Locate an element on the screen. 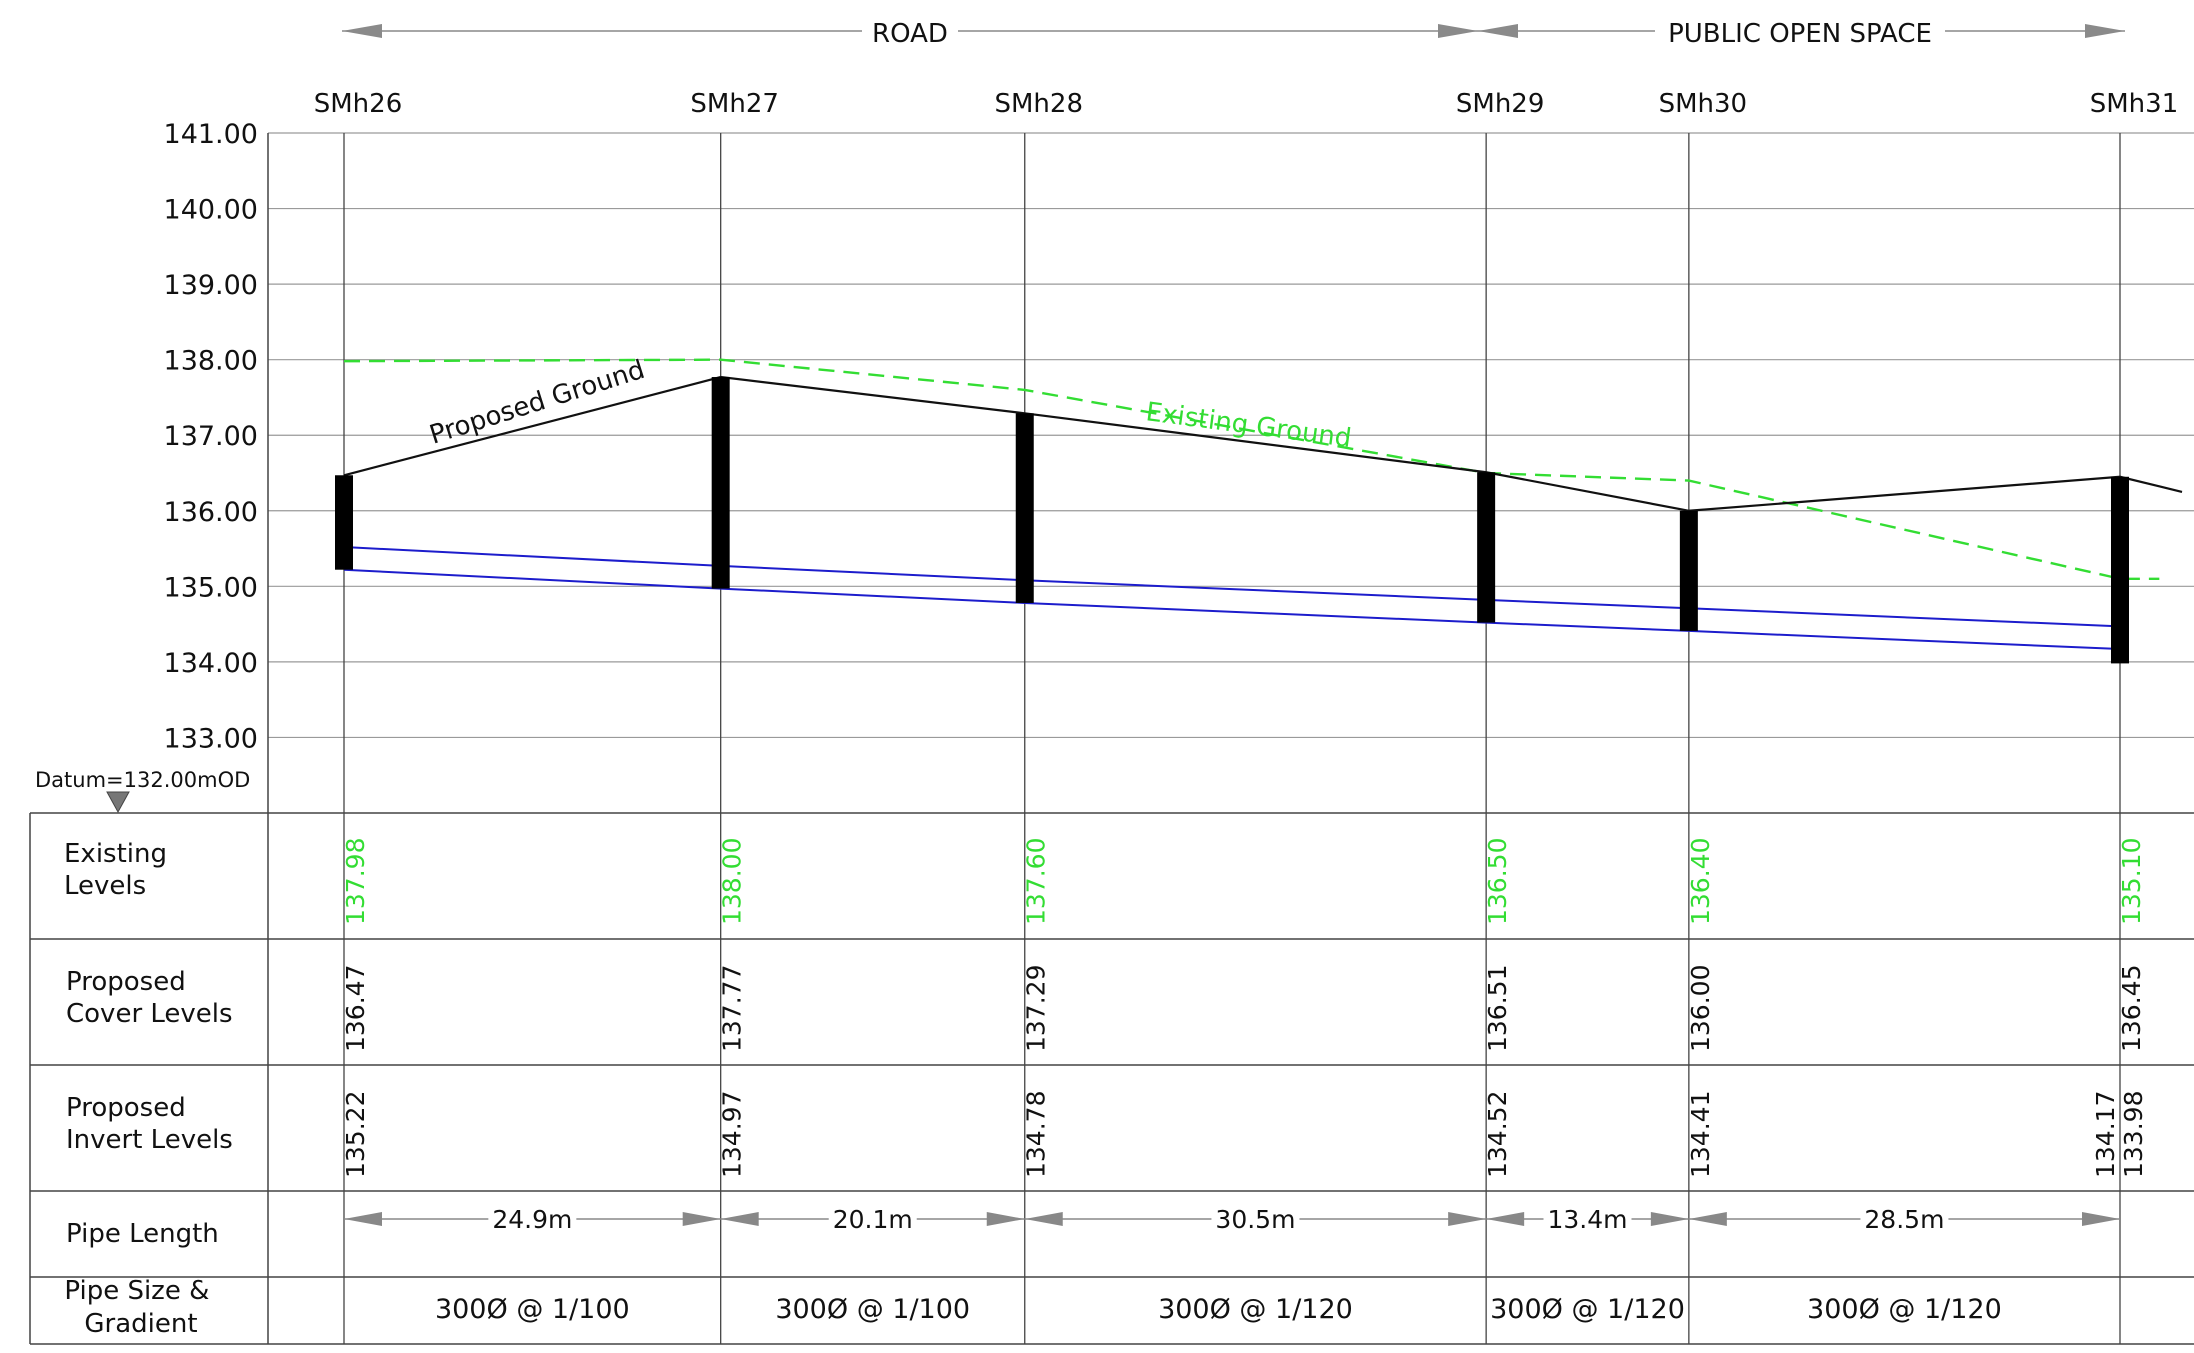  pipe-length-value: 30.5m is located at coordinates (1255, 1219).